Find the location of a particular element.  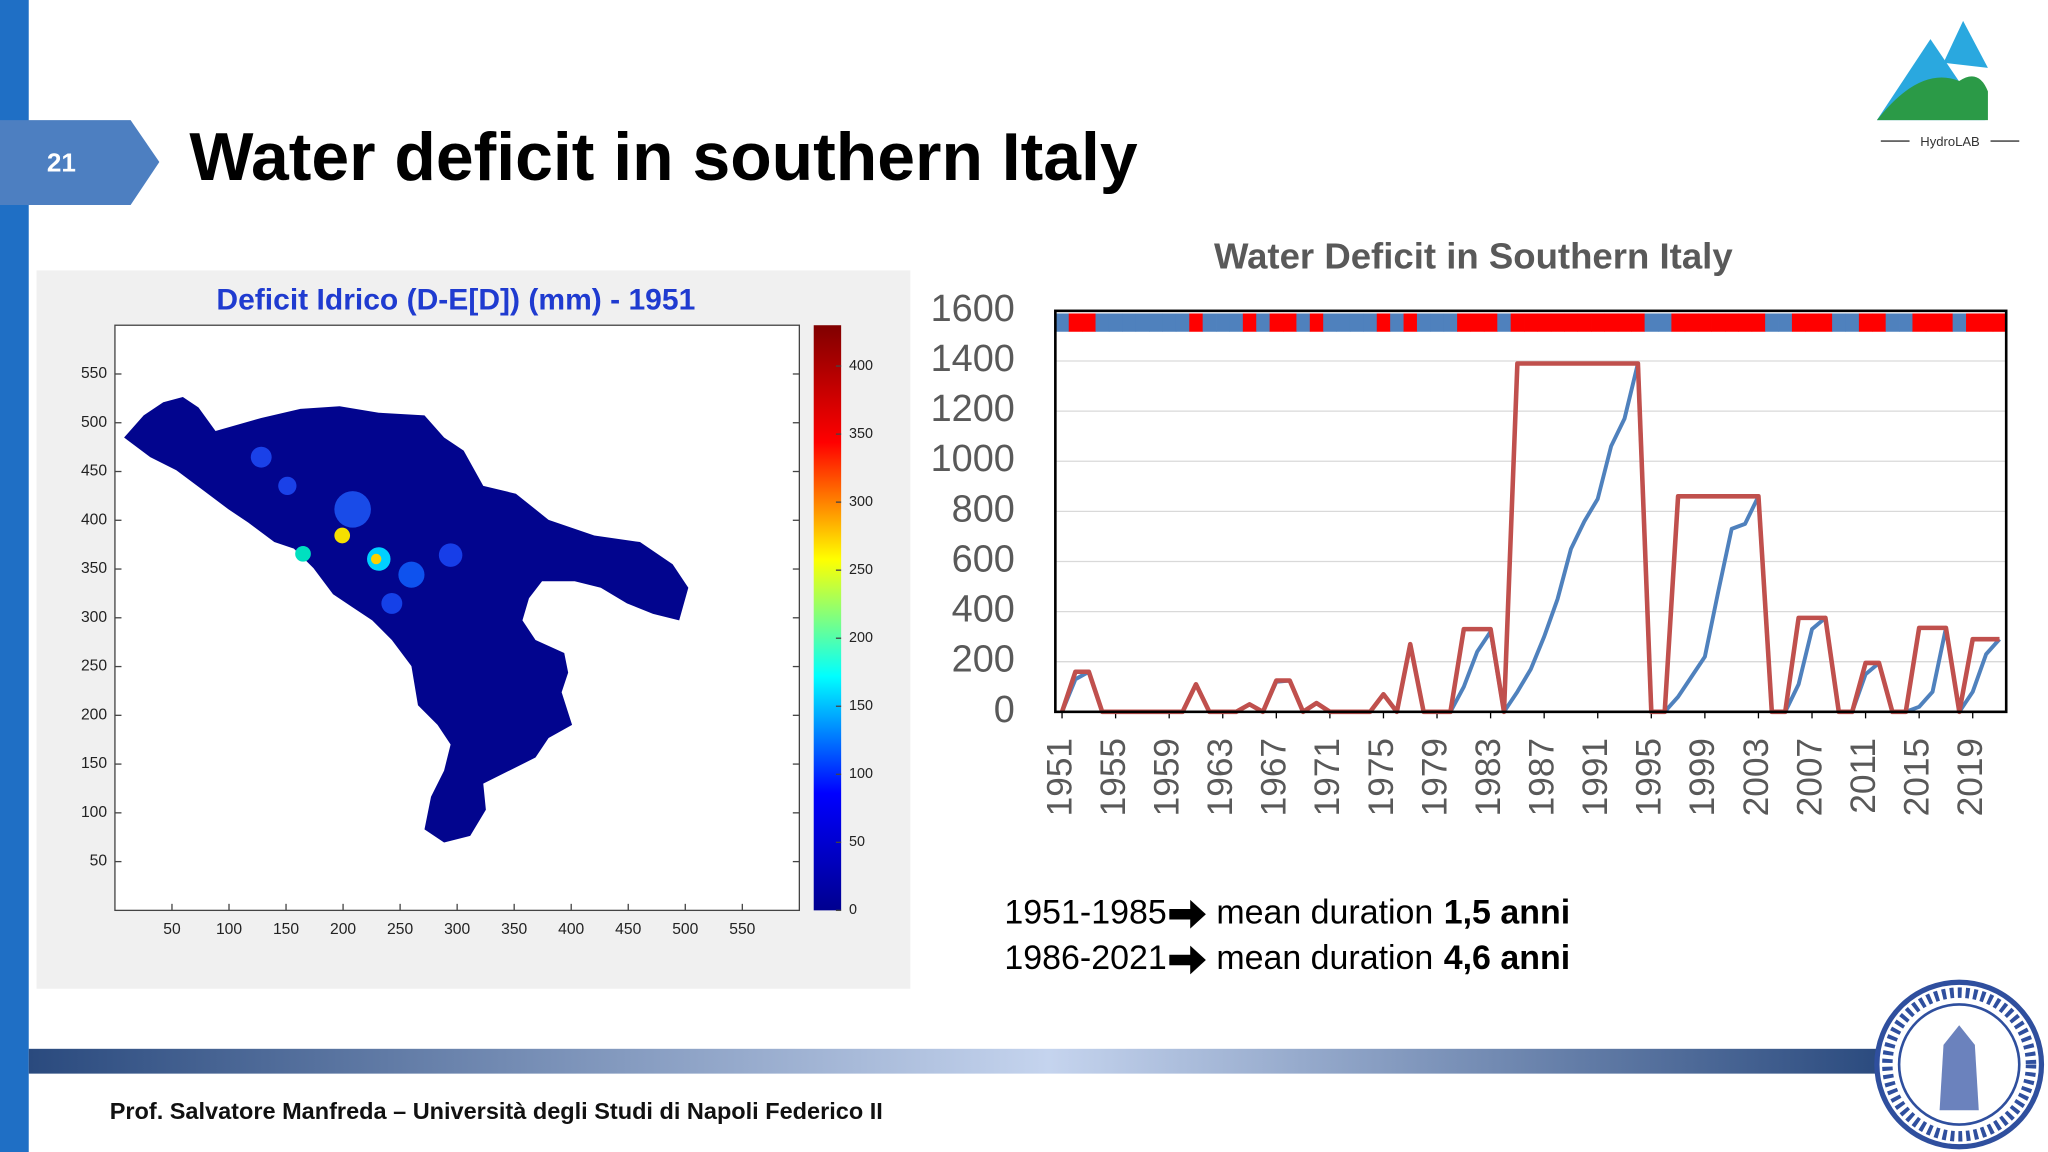

logo: HydroLAB is located at coordinates (1948, 84).